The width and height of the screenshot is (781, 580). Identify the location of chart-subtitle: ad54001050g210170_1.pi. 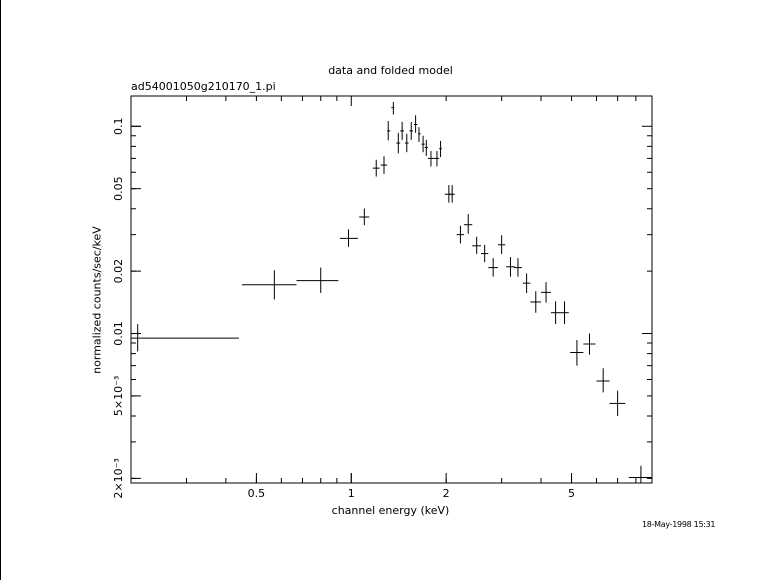
(203, 86).